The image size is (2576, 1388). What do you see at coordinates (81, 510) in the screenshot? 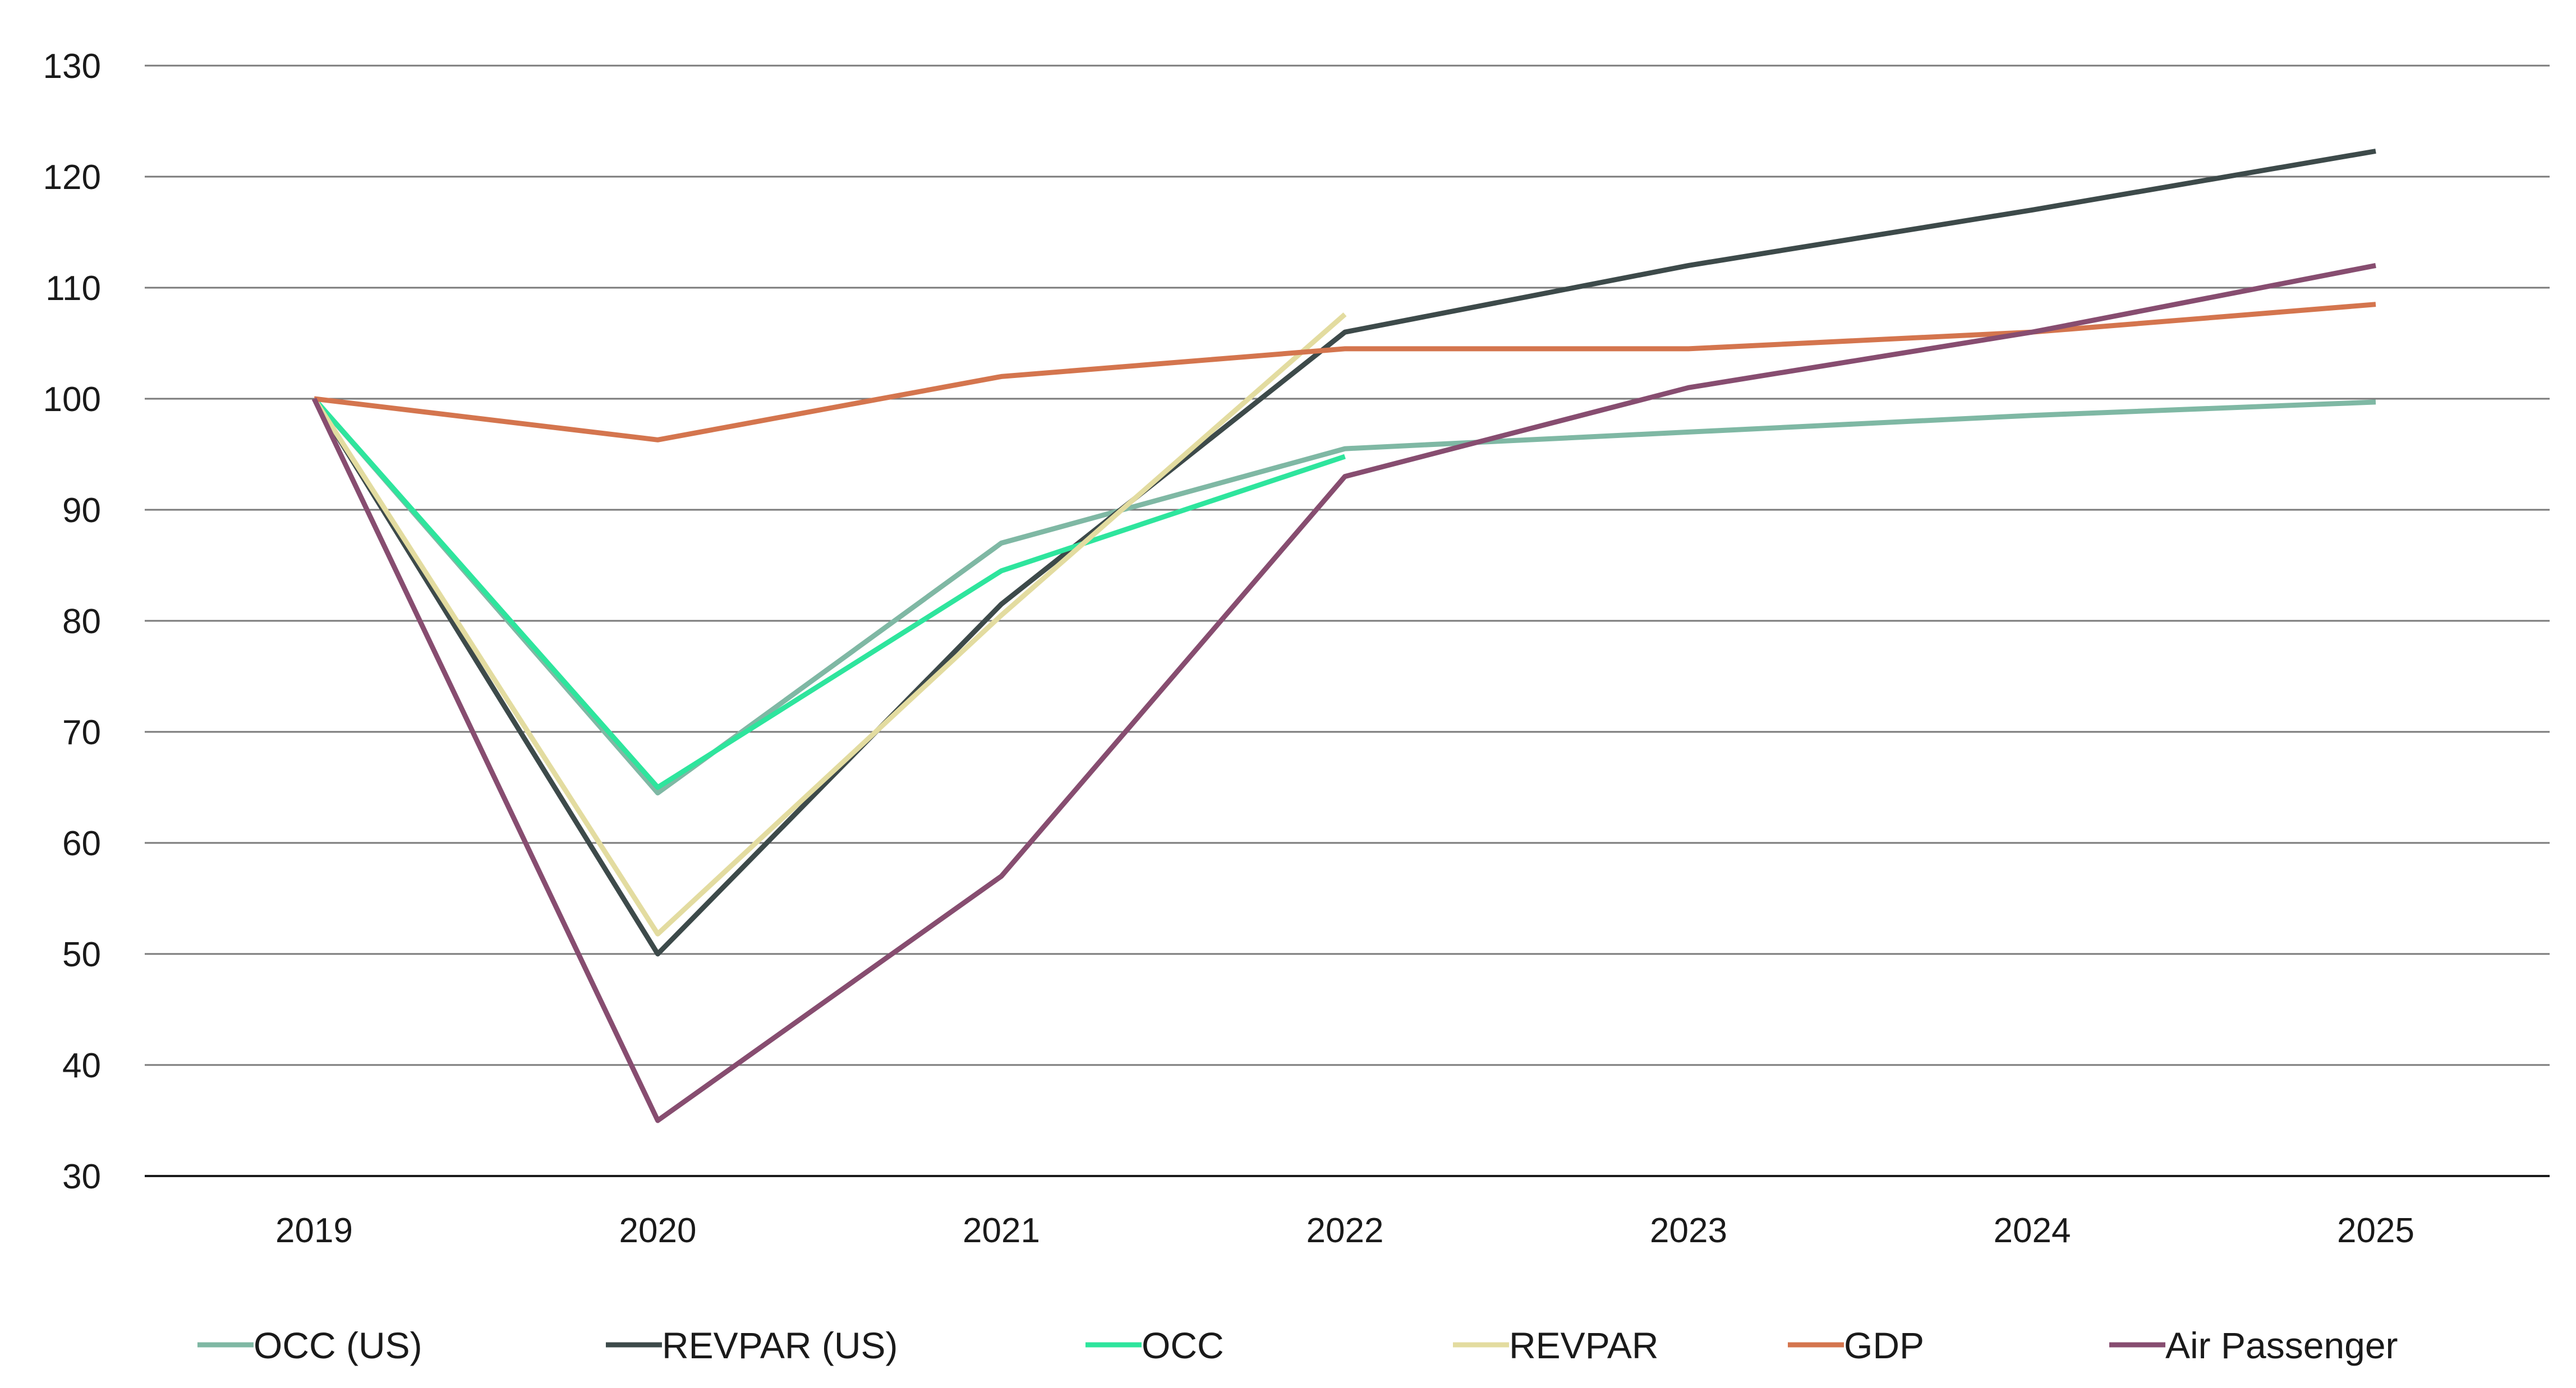
I see `y-tick-label: 90` at bounding box center [81, 510].